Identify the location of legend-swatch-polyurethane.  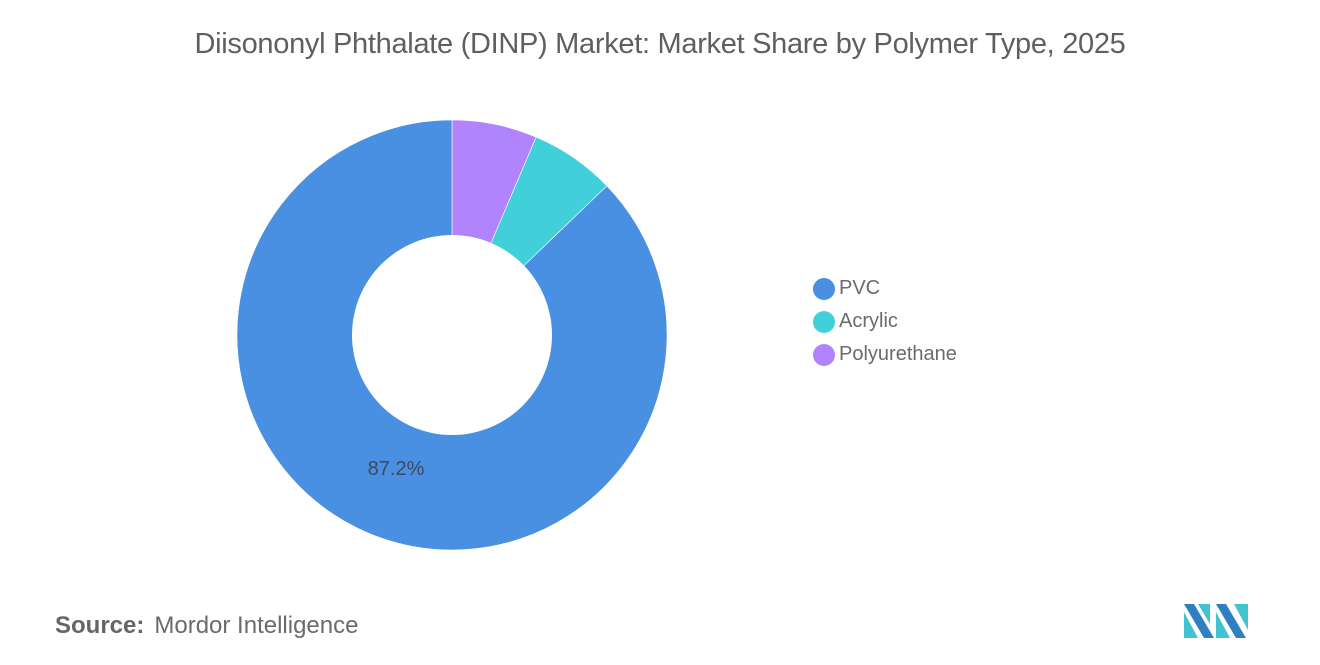
(824, 354).